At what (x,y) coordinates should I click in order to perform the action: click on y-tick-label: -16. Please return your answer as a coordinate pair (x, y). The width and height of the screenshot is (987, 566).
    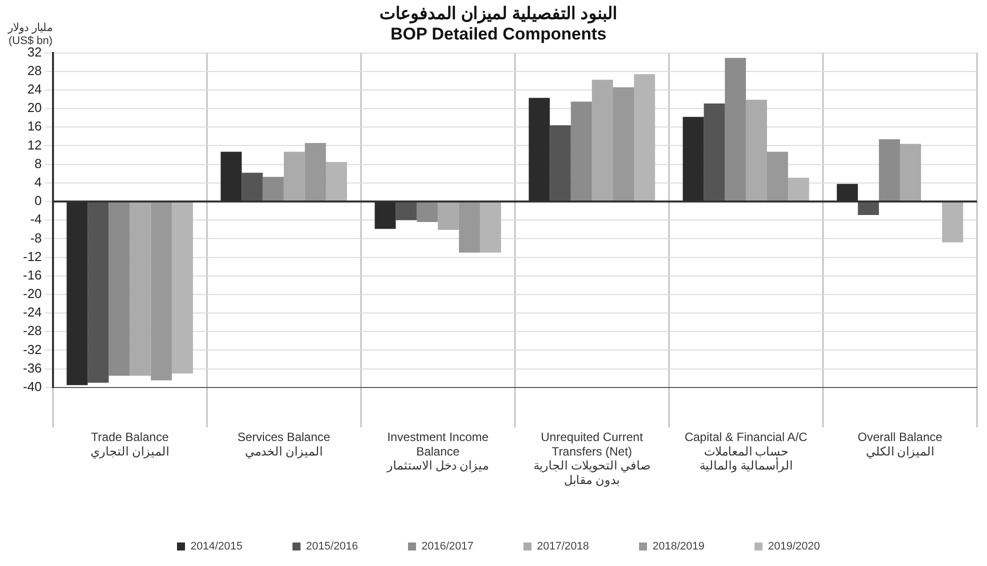
    Looking at the image, I should click on (32, 274).